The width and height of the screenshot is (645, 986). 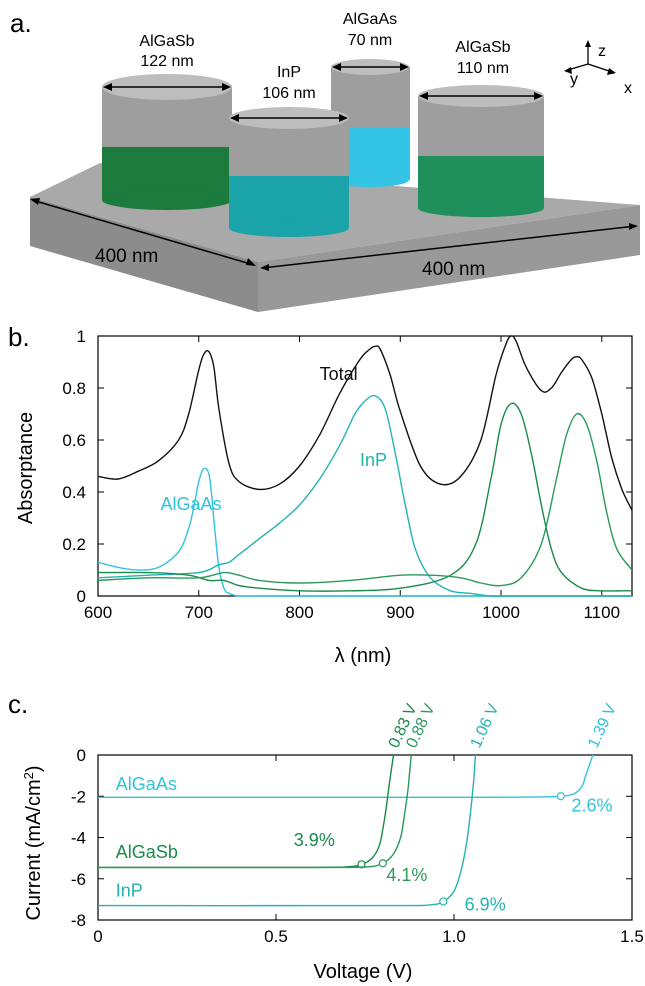 I want to click on x-tick-label: 1.5, so click(x=632, y=936).